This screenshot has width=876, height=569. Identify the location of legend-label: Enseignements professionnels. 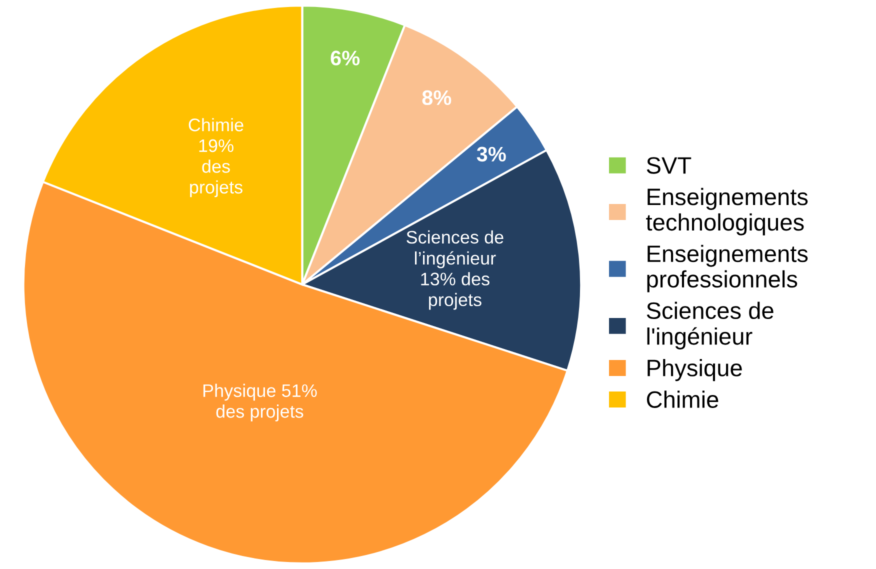
(727, 268).